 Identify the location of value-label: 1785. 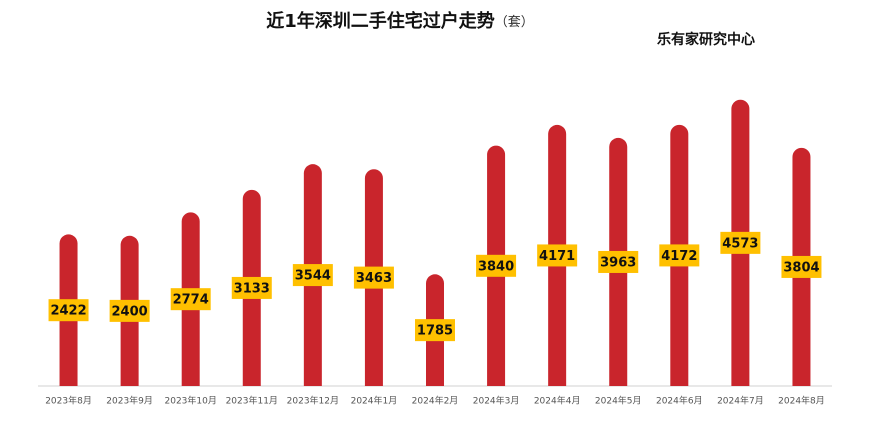
(435, 331).